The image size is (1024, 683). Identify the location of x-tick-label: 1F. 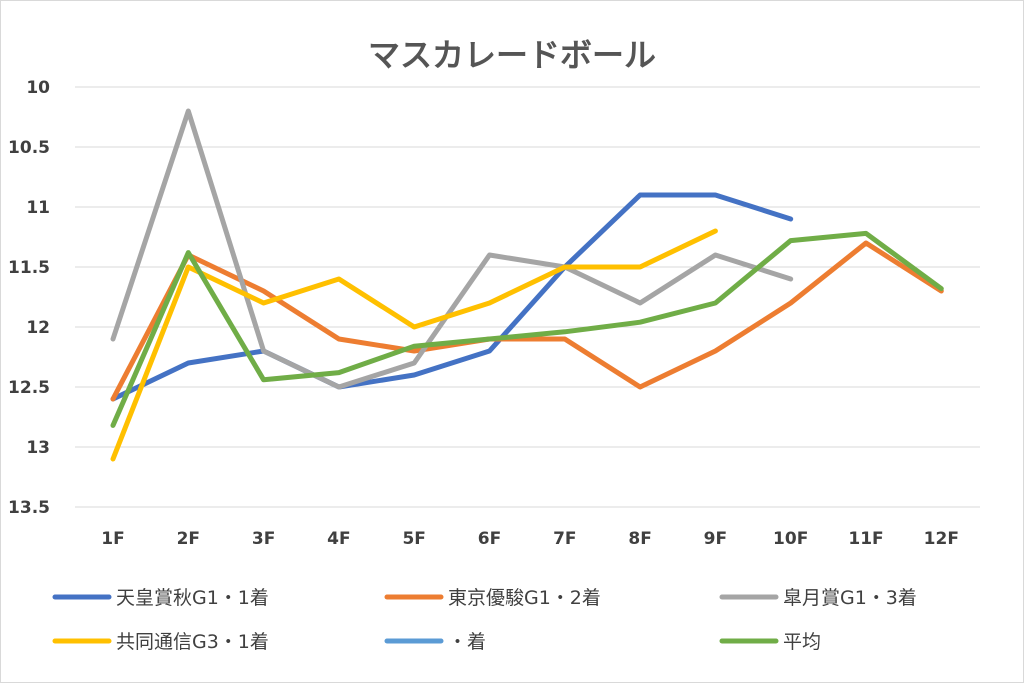
(112, 539).